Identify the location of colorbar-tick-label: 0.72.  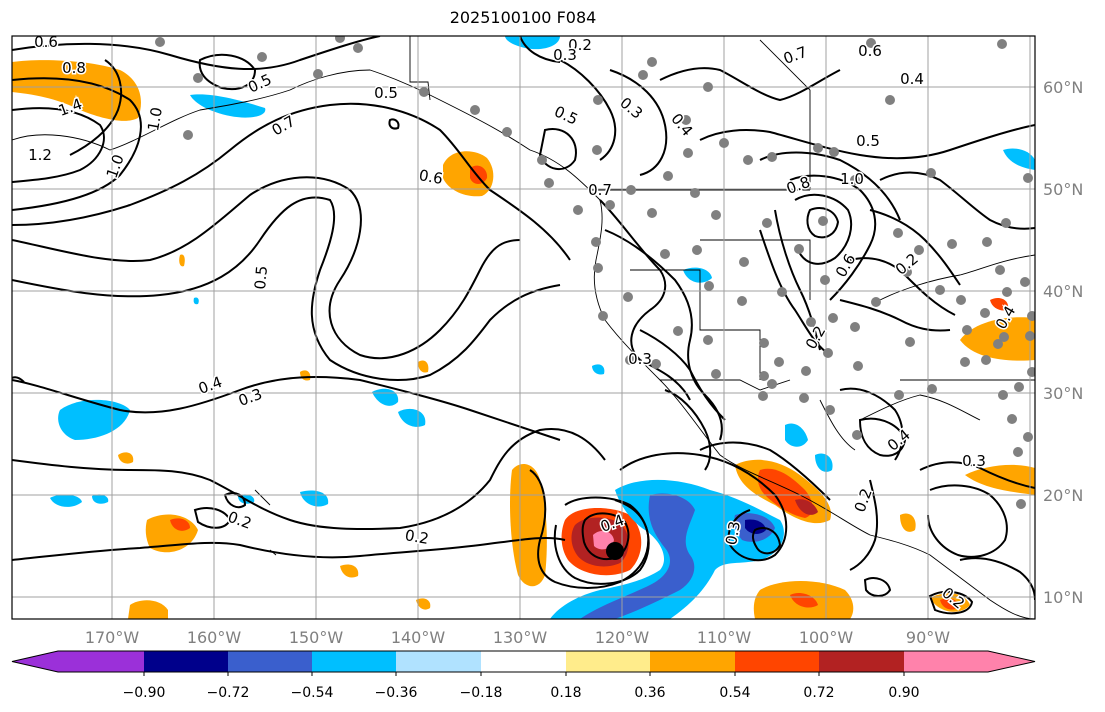
(818, 693).